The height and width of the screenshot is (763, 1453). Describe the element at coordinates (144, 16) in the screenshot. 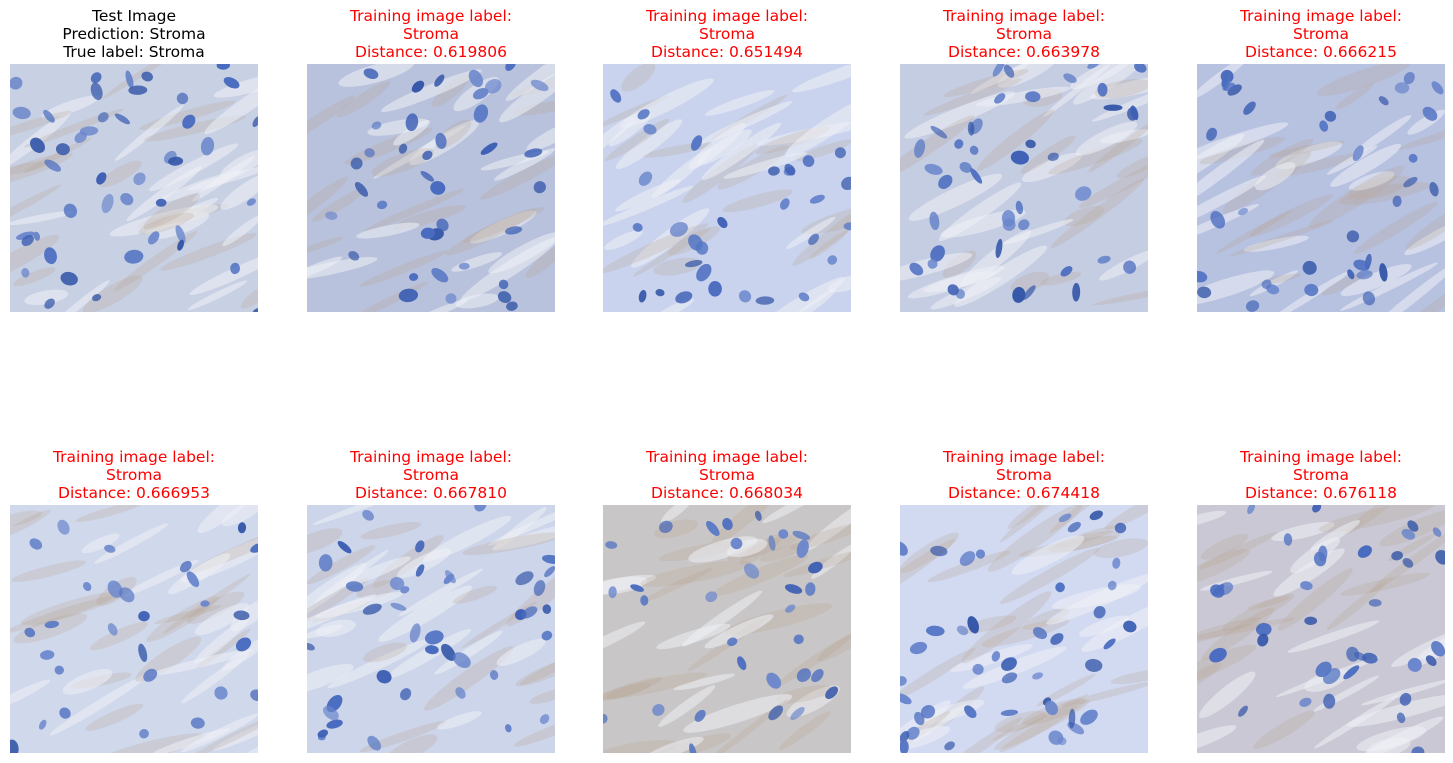

I see `test-image-title: Test Image` at that location.